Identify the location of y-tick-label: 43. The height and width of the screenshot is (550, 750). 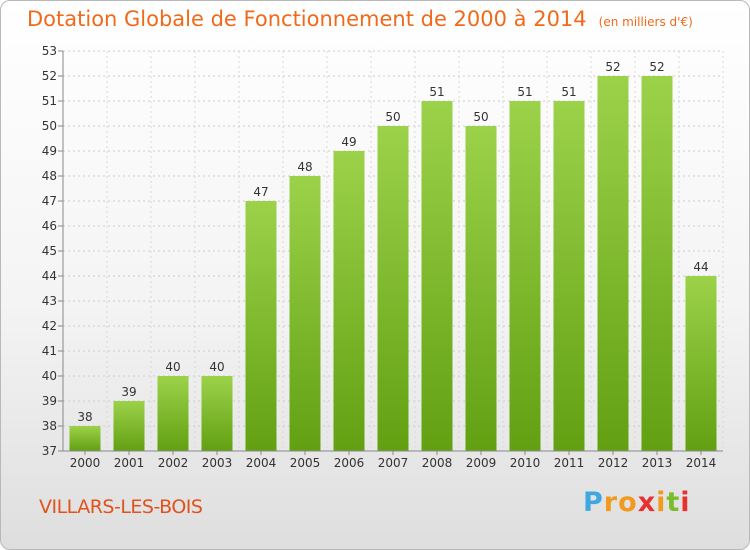
(49, 301).